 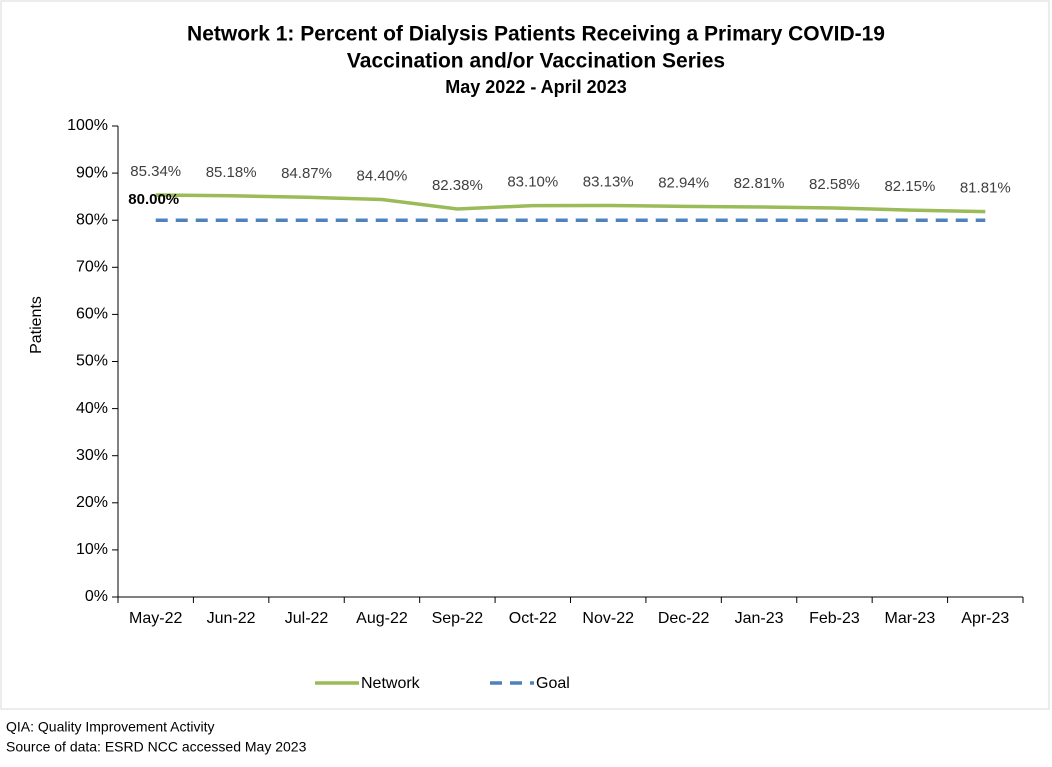 What do you see at coordinates (910, 618) in the screenshot?
I see `x-tick-label: Mar-23` at bounding box center [910, 618].